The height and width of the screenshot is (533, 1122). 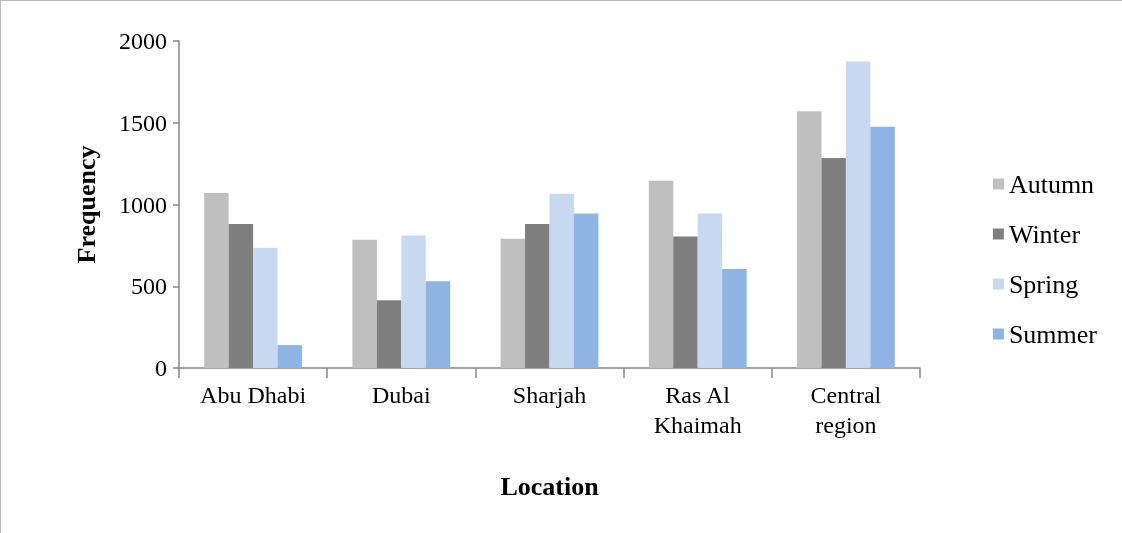 What do you see at coordinates (1051, 184) in the screenshot?
I see `legend-label: Autumn` at bounding box center [1051, 184].